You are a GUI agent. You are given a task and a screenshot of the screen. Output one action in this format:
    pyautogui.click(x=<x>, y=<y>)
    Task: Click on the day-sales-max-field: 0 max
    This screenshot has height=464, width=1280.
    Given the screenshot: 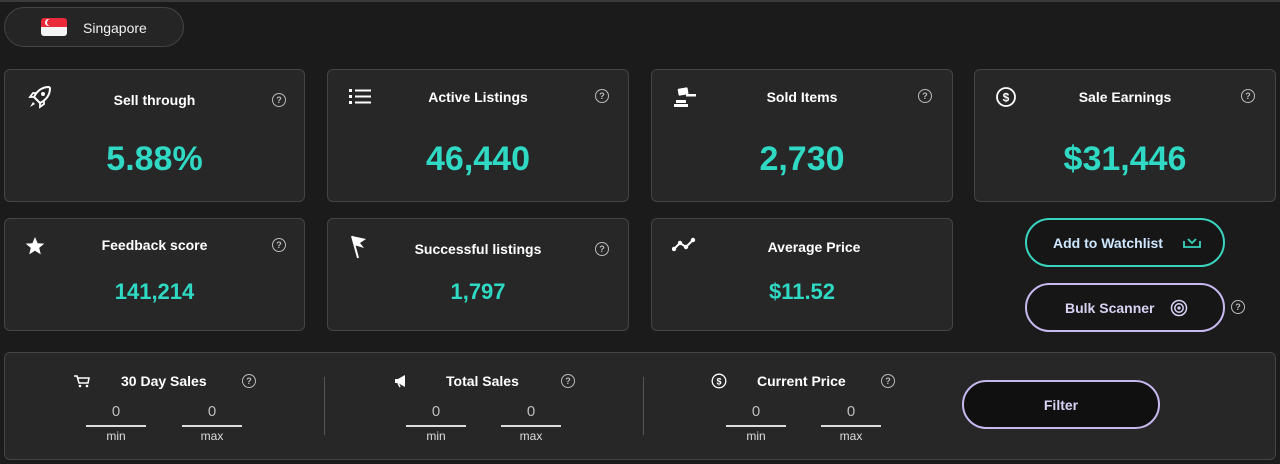 What is the action you would take?
    pyautogui.click(x=212, y=423)
    